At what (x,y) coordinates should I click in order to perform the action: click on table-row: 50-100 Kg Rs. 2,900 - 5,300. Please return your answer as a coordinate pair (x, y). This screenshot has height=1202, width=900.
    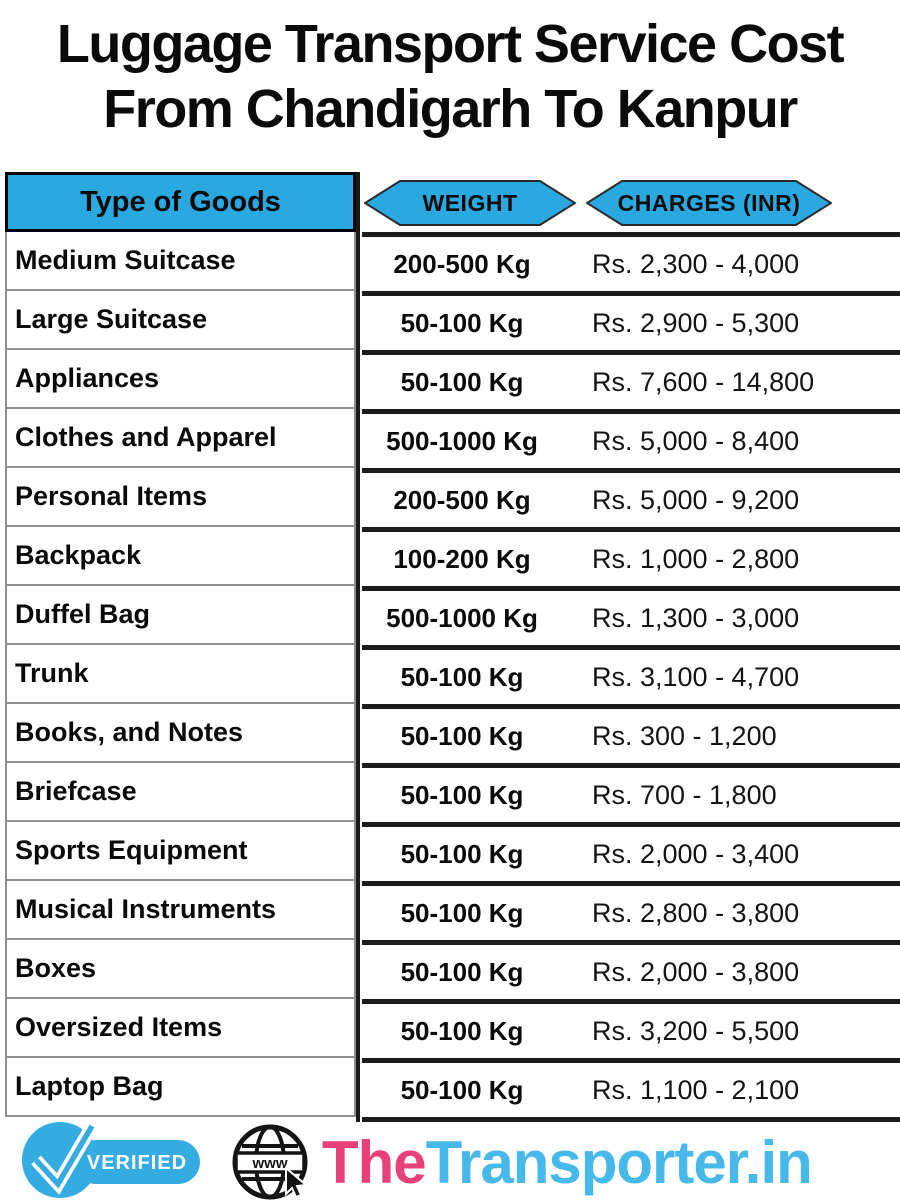
    Looking at the image, I should click on (631, 320).